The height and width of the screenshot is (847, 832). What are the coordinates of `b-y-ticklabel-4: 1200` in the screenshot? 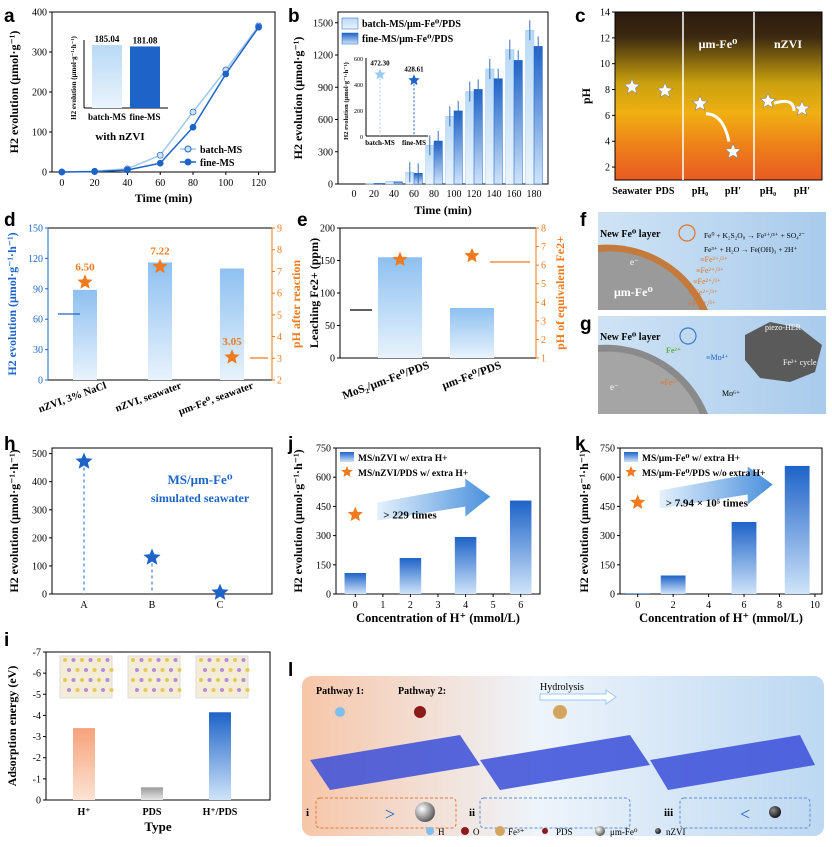 It's located at (323, 56).